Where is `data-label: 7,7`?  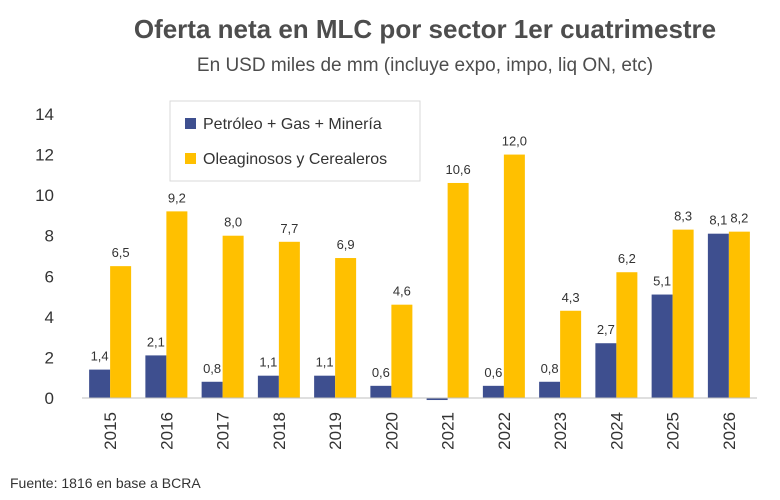
data-label: 7,7 is located at coordinates (289, 228).